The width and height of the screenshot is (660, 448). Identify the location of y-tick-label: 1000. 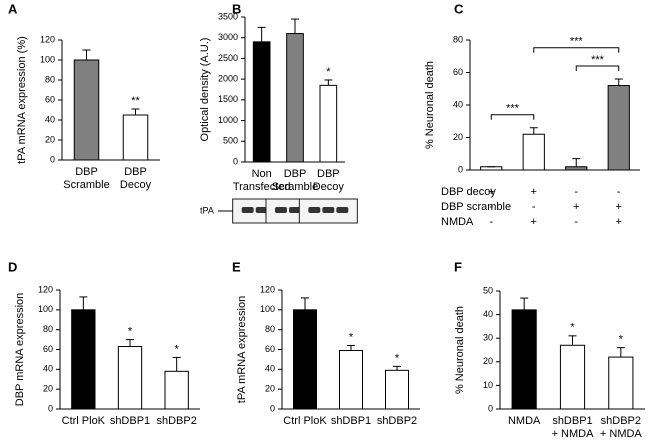
(228, 120).